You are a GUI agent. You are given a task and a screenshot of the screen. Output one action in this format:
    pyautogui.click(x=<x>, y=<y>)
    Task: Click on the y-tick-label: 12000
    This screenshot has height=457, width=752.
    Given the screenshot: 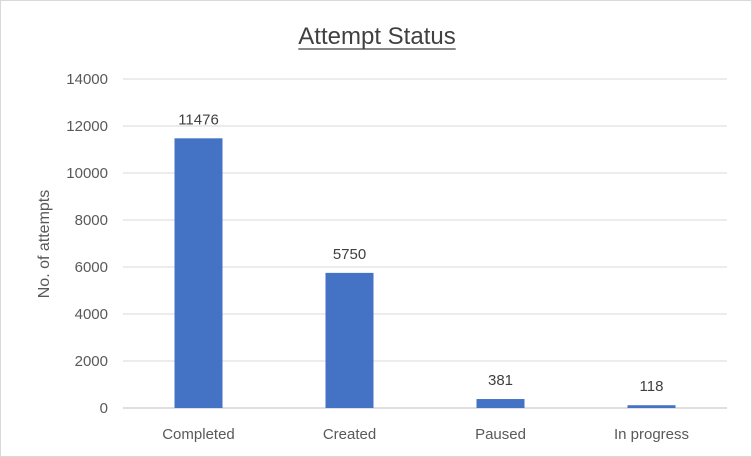 What is the action you would take?
    pyautogui.click(x=87, y=126)
    